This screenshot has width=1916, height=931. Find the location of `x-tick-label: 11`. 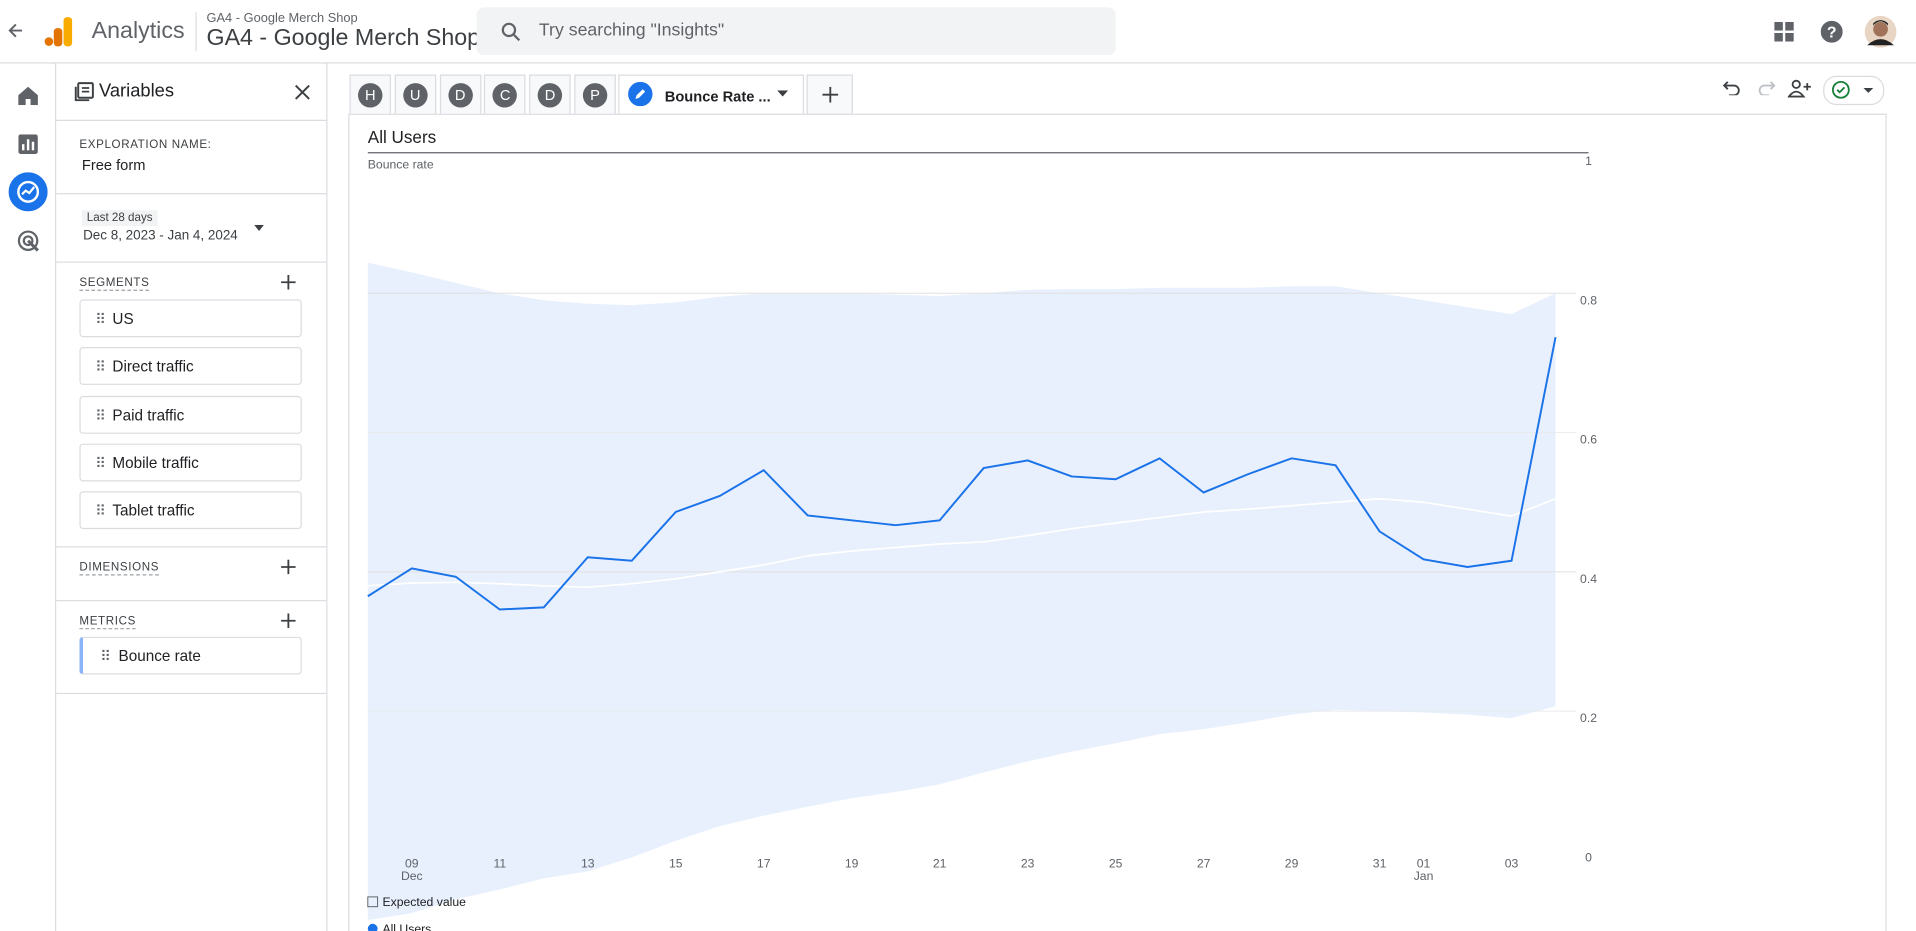

x-tick-label: 11 is located at coordinates (499, 864).